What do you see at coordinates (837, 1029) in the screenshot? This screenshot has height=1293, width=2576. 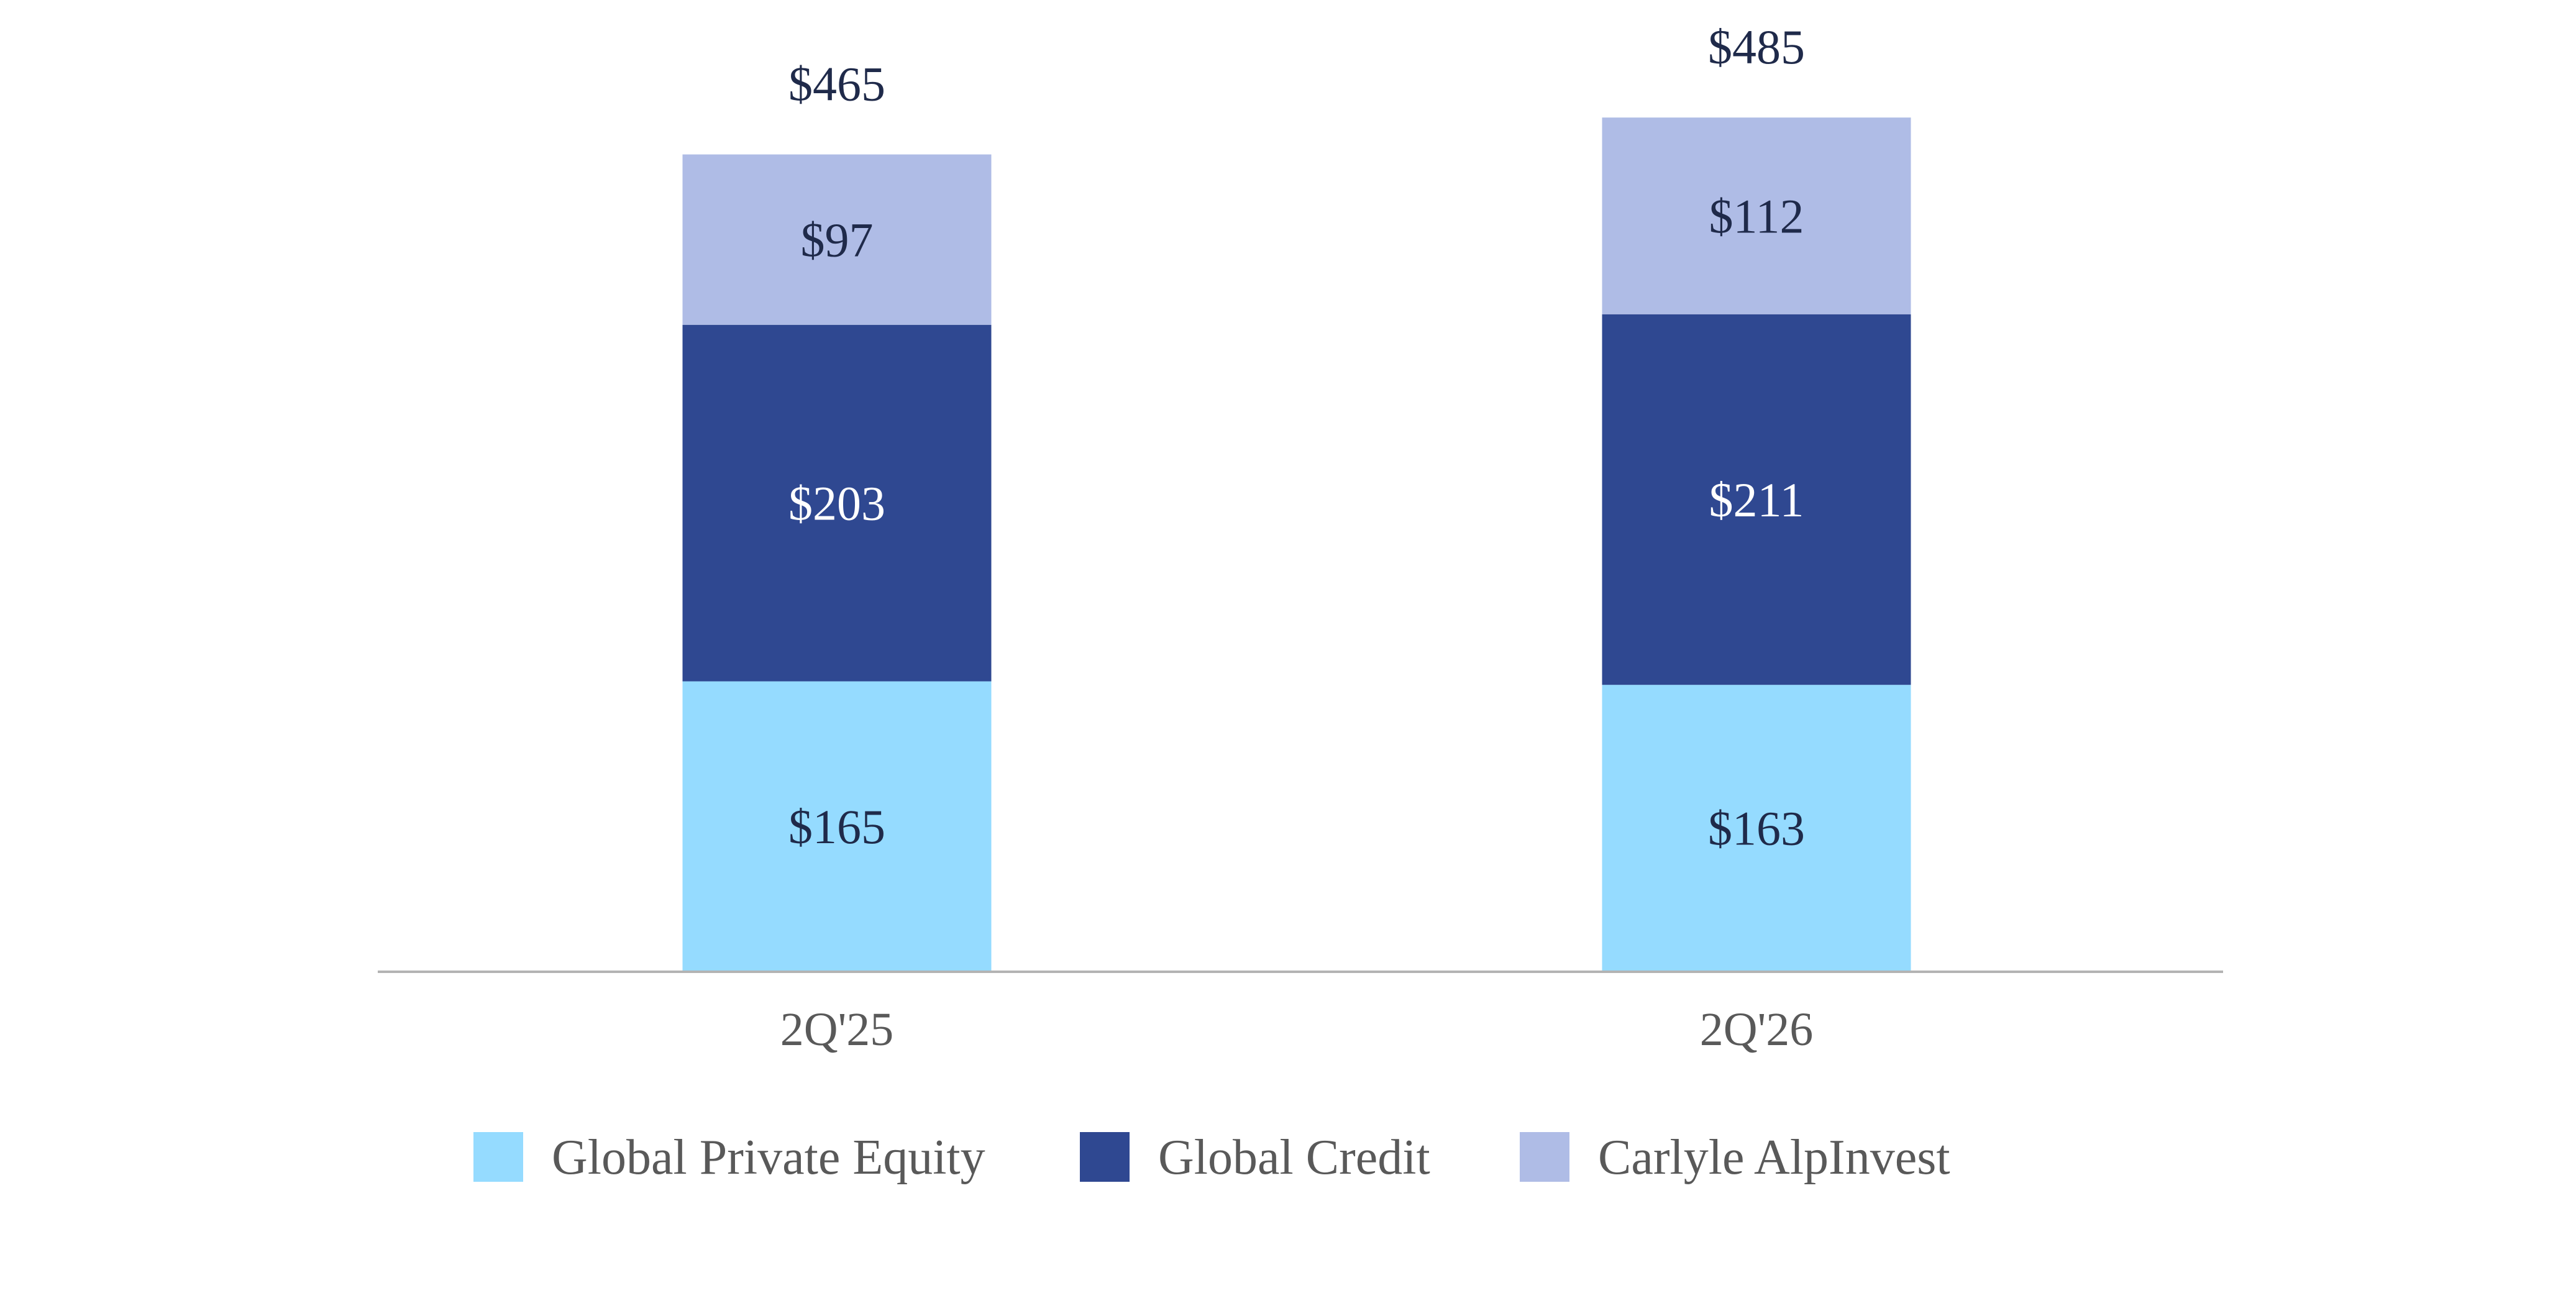 I see `x-tick-label: 2Q'25` at bounding box center [837, 1029].